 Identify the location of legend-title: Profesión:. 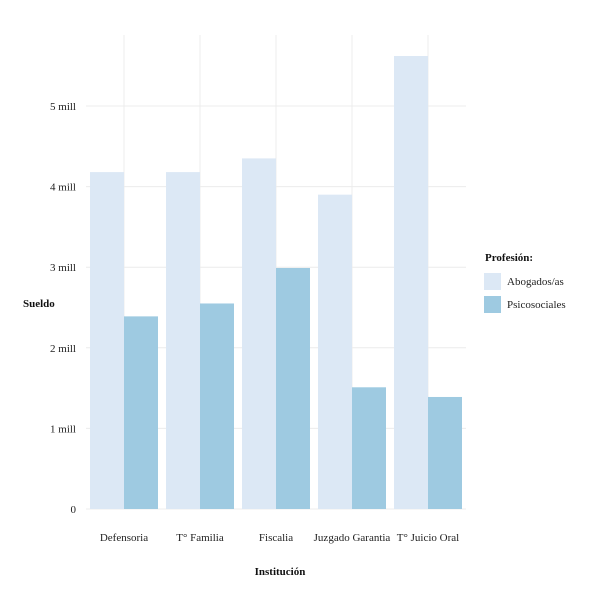
(509, 258).